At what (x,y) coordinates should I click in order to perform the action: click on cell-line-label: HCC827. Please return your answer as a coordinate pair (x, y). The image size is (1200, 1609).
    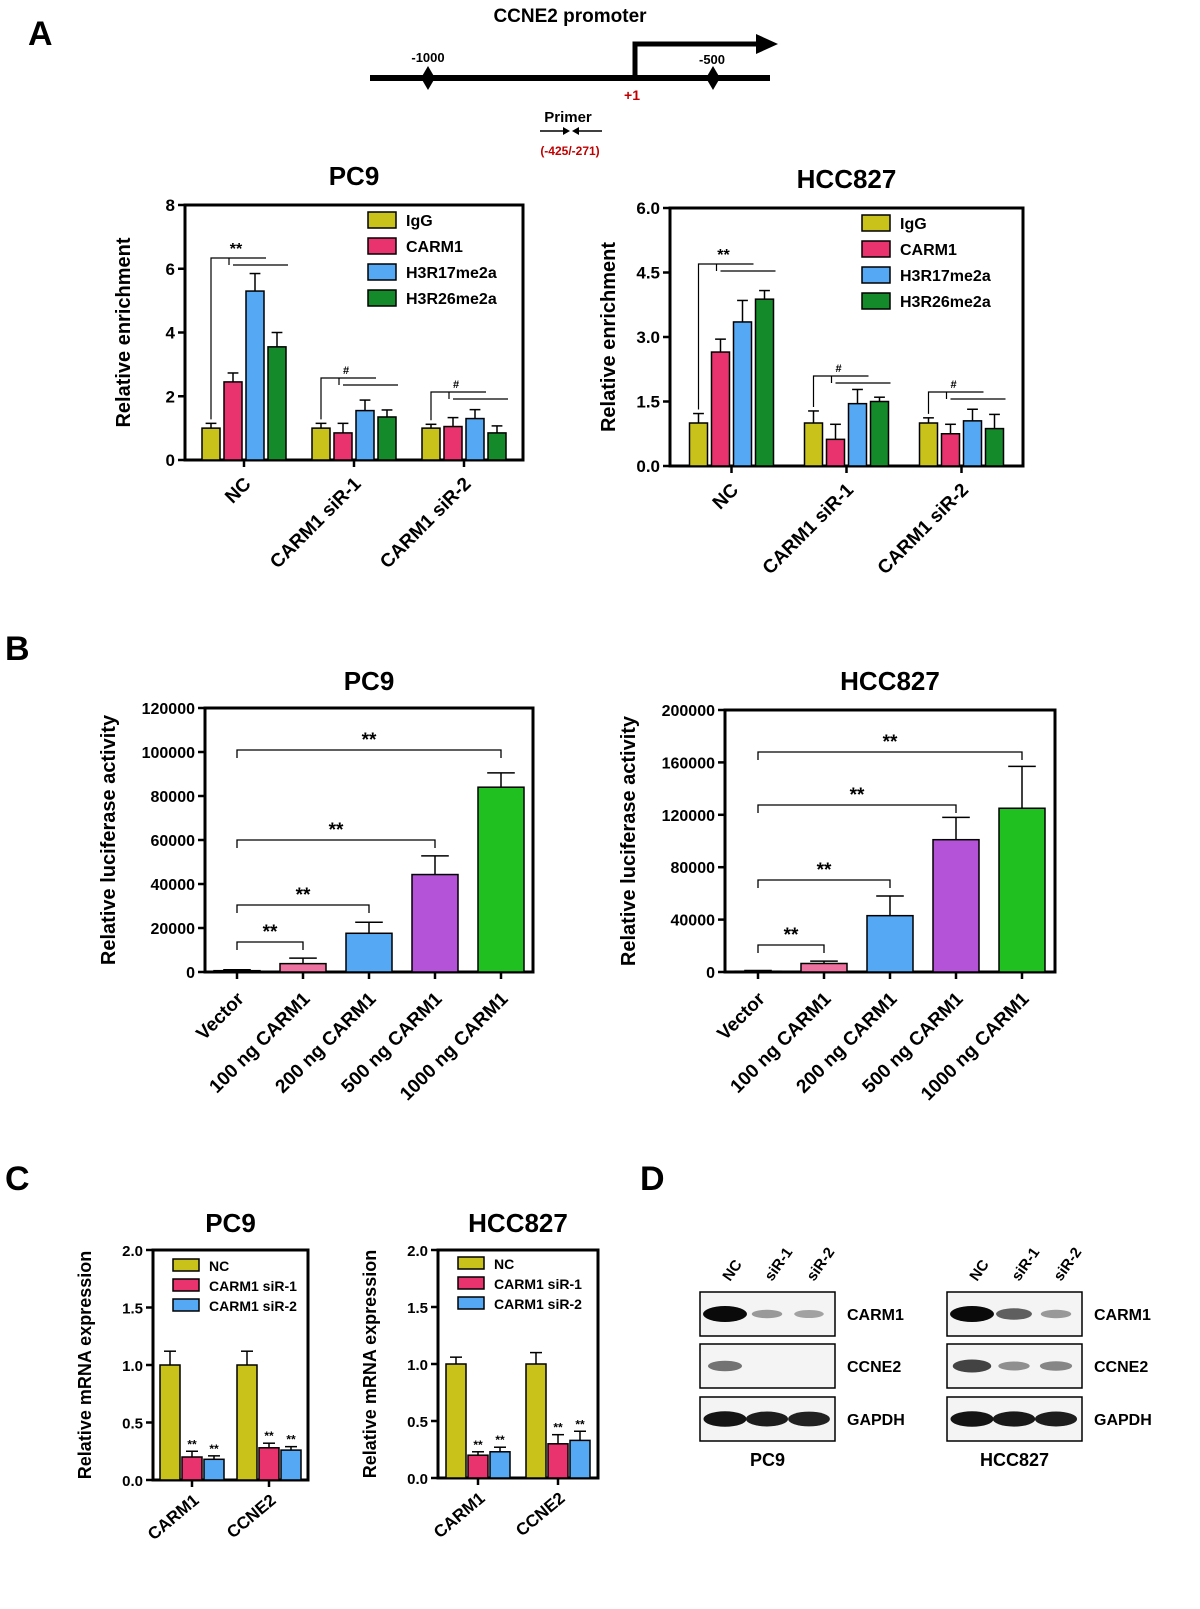
    Looking at the image, I should click on (1014, 1460).